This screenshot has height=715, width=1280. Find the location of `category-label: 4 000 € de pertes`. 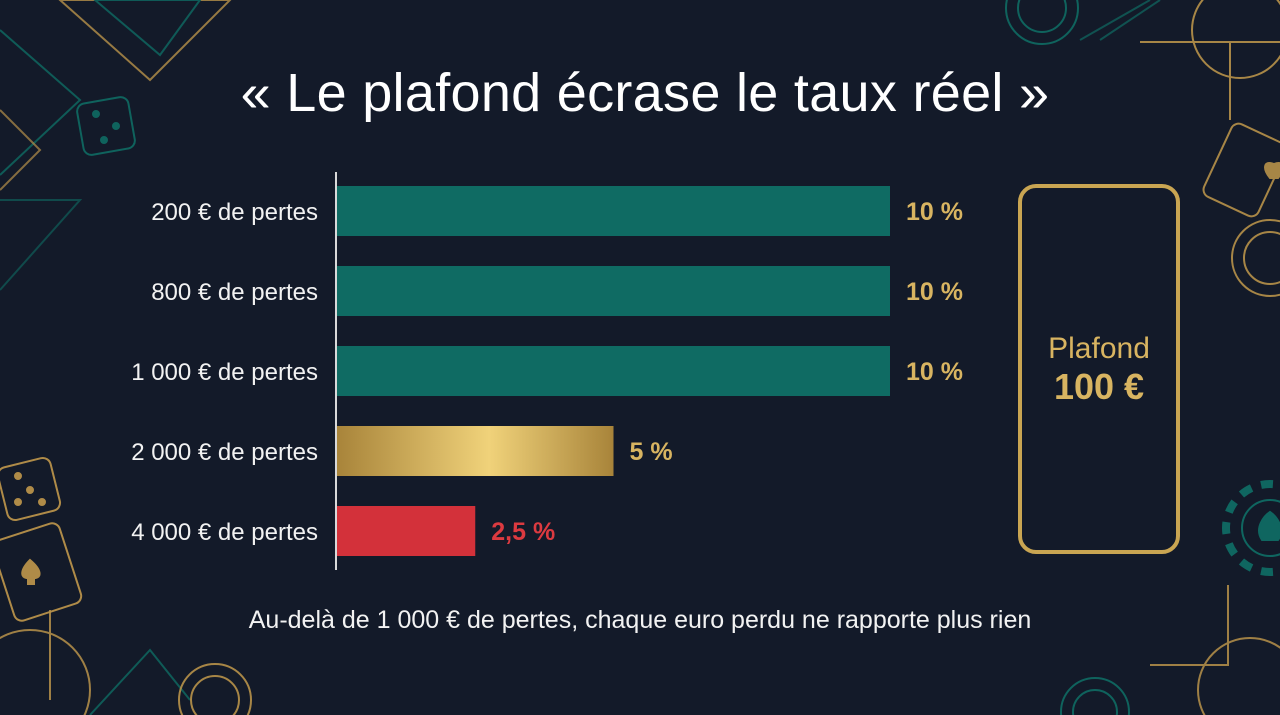

category-label: 4 000 € de pertes is located at coordinates (224, 532).